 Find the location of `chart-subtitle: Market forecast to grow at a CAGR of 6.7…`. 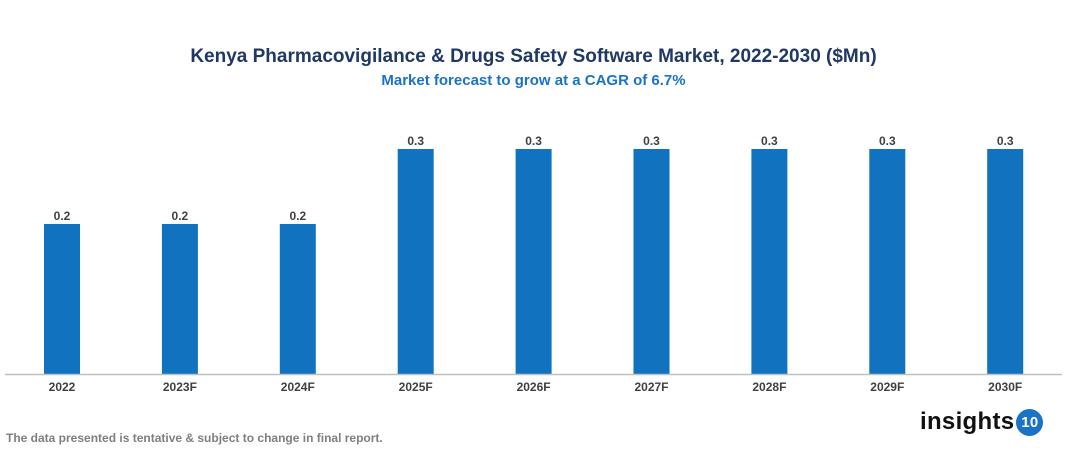

chart-subtitle: Market forecast to grow at a CAGR of 6.7… is located at coordinates (533, 80).